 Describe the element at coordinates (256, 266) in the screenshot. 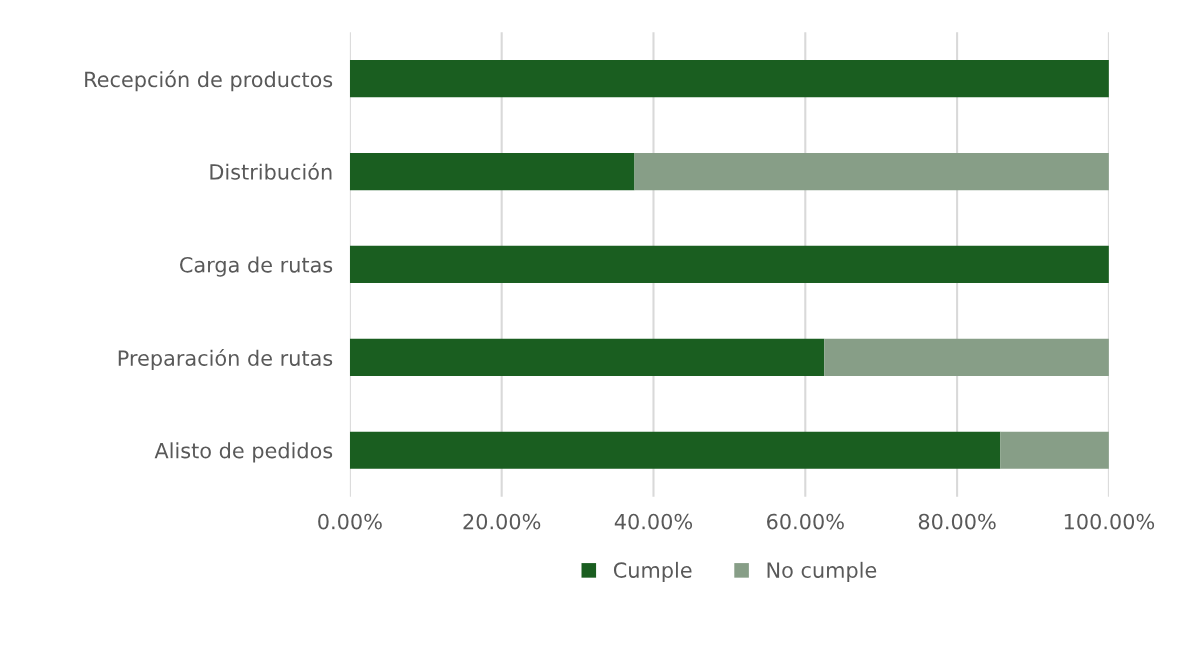

I see `y-tick-label: Carga de rutas` at that location.